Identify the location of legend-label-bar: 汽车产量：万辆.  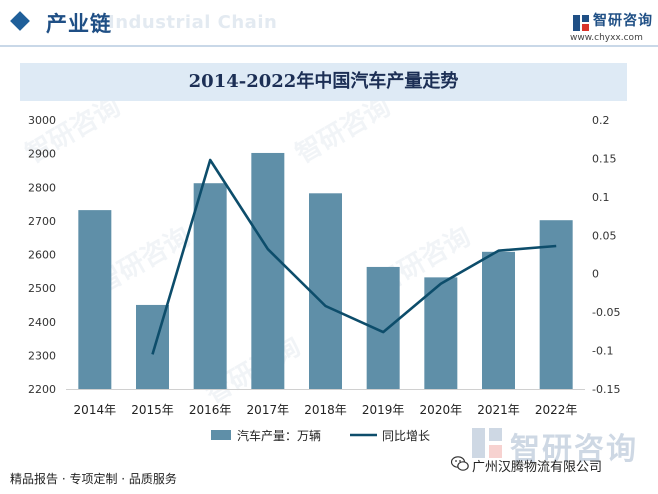
(279, 435).